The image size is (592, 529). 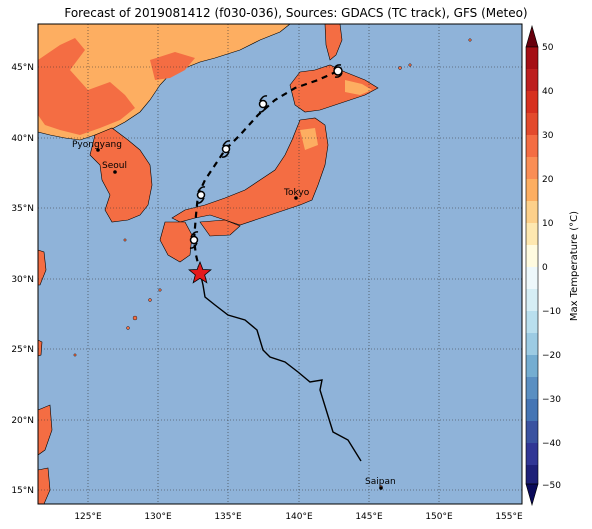 What do you see at coordinates (548, 180) in the screenshot?
I see `colorbar-tick: 20` at bounding box center [548, 180].